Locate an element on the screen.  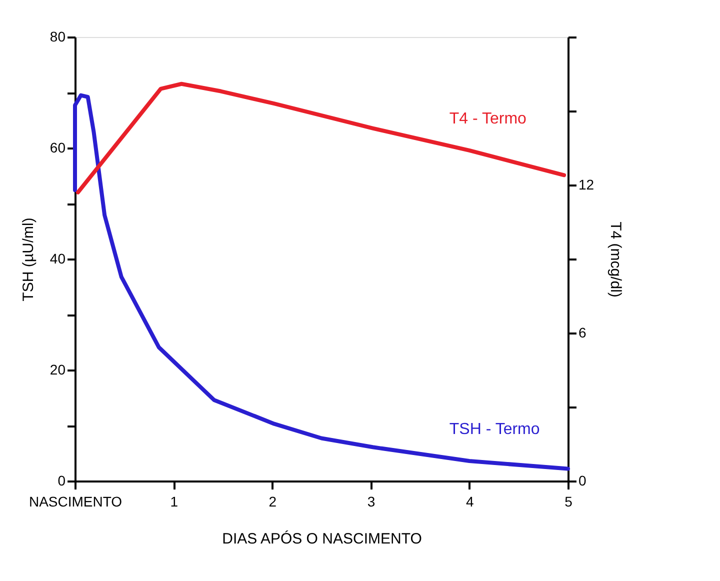
y-tick-label: 0 is located at coordinates (62, 480).